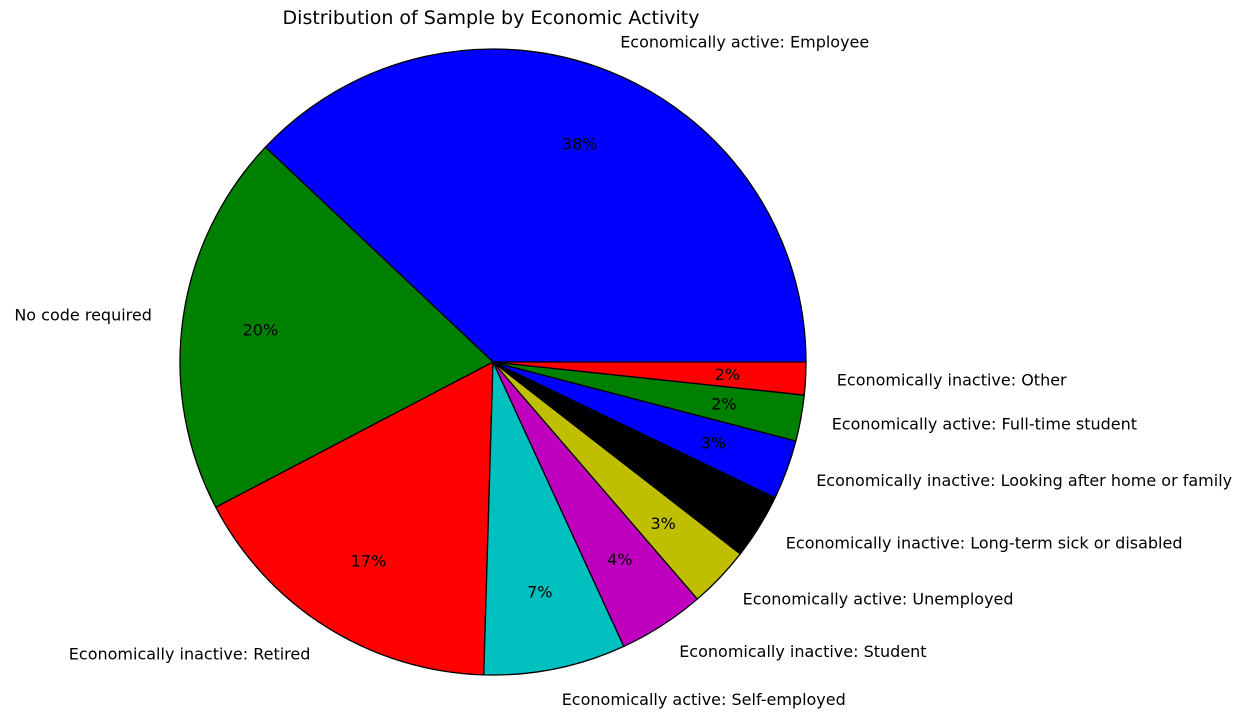 This screenshot has width=1256, height=717. I want to click on pie-category-label-9: Economically inactive: Other, so click(952, 380).